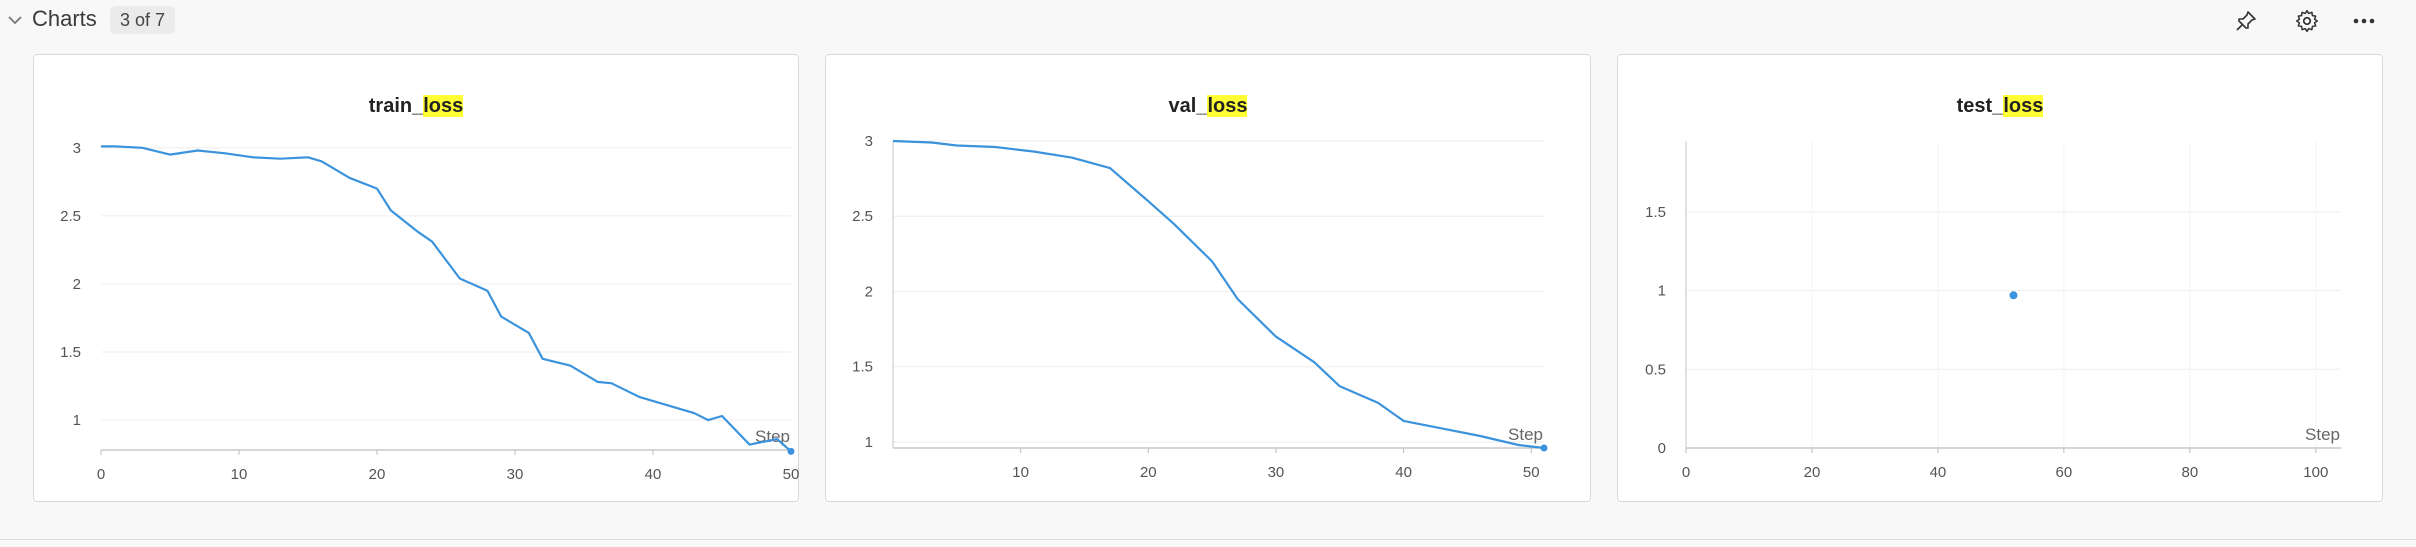  Describe the element at coordinates (2064, 472) in the screenshot. I see `x-tick-label: 60` at that location.